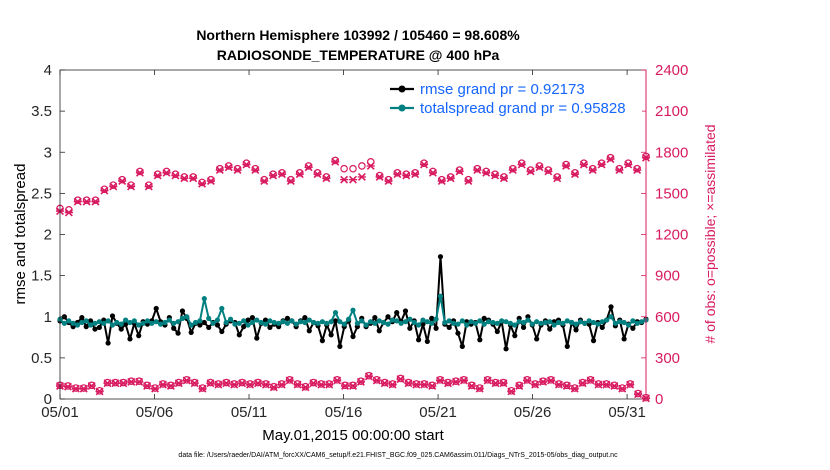 The height and width of the screenshot is (470, 830). Describe the element at coordinates (502, 89) in the screenshot. I see `legend-rmse-label: rmse grand pr = 0.92173` at that location.